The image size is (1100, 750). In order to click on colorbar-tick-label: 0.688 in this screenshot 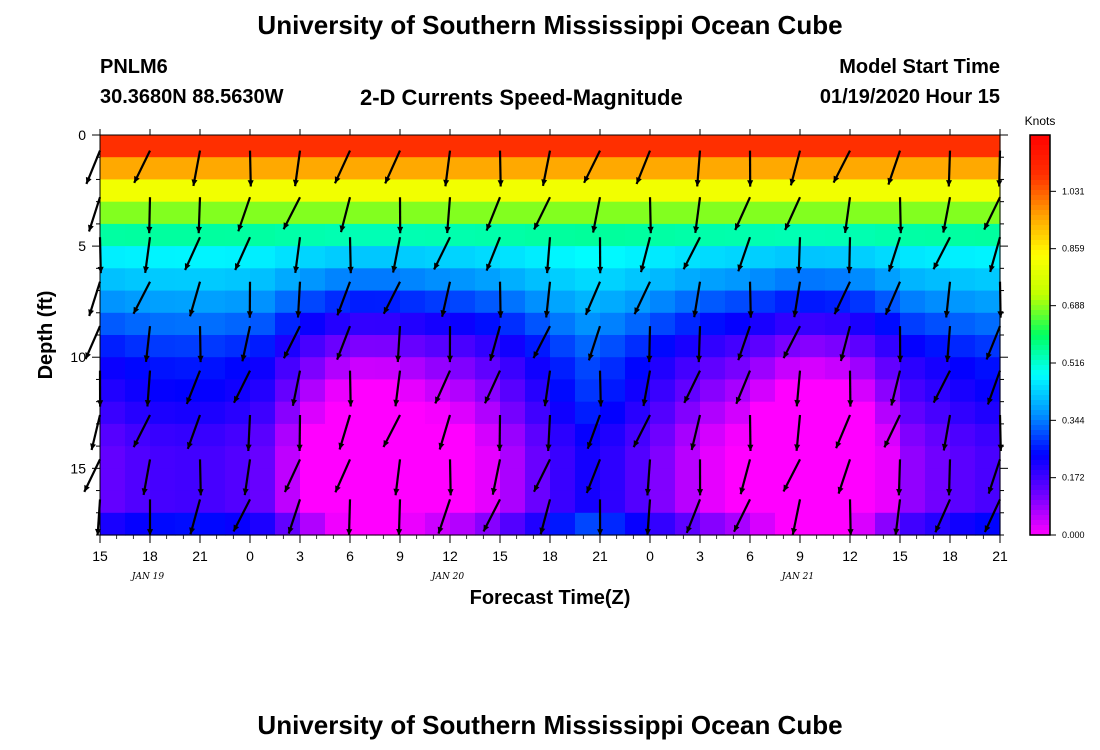, I will do `click(1073, 306)`.